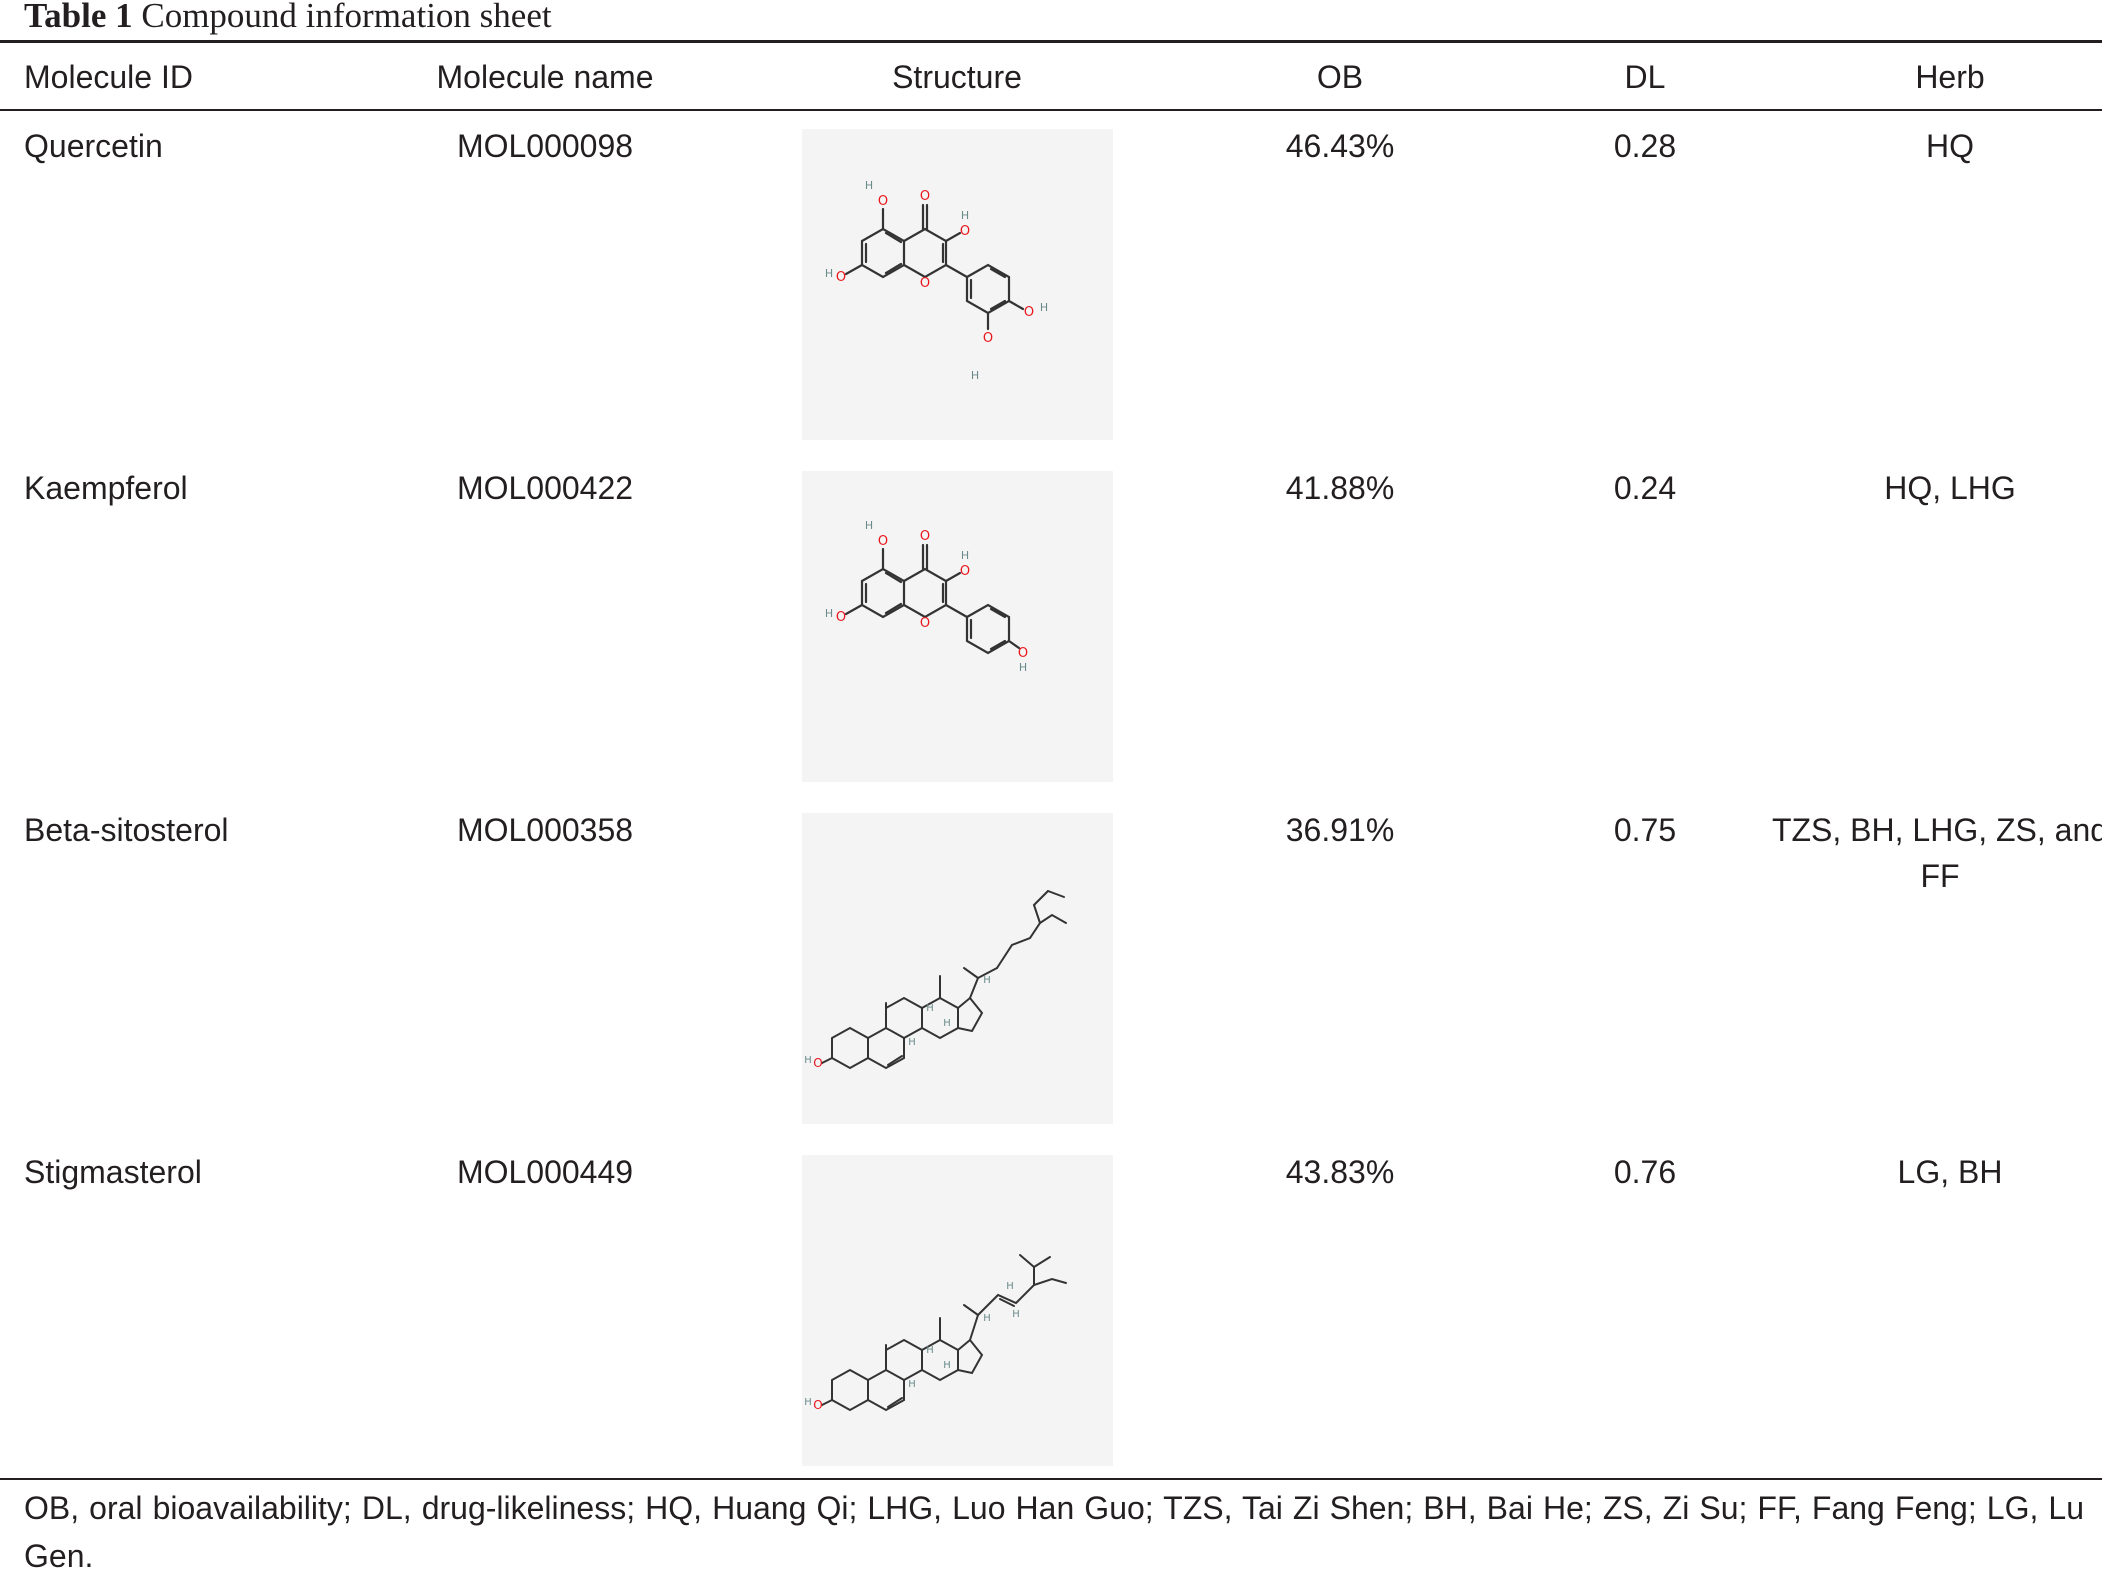 The width and height of the screenshot is (2102, 1580). Describe the element at coordinates (108, 77) in the screenshot. I see `header-molecule-id: Molecule ID` at that location.